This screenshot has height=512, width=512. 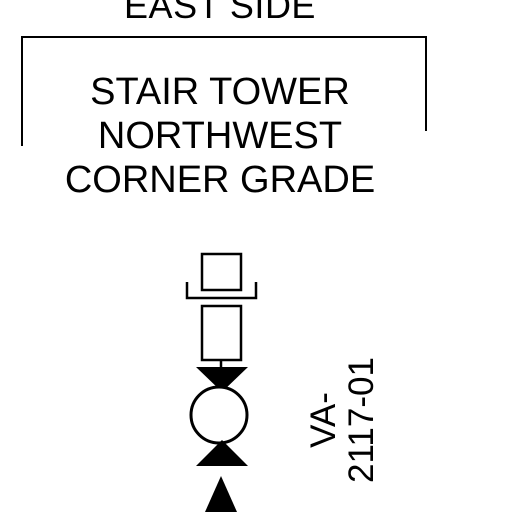 What do you see at coordinates (220, 92) in the screenshot?
I see `location-line-1: STAIR TOWER` at bounding box center [220, 92].